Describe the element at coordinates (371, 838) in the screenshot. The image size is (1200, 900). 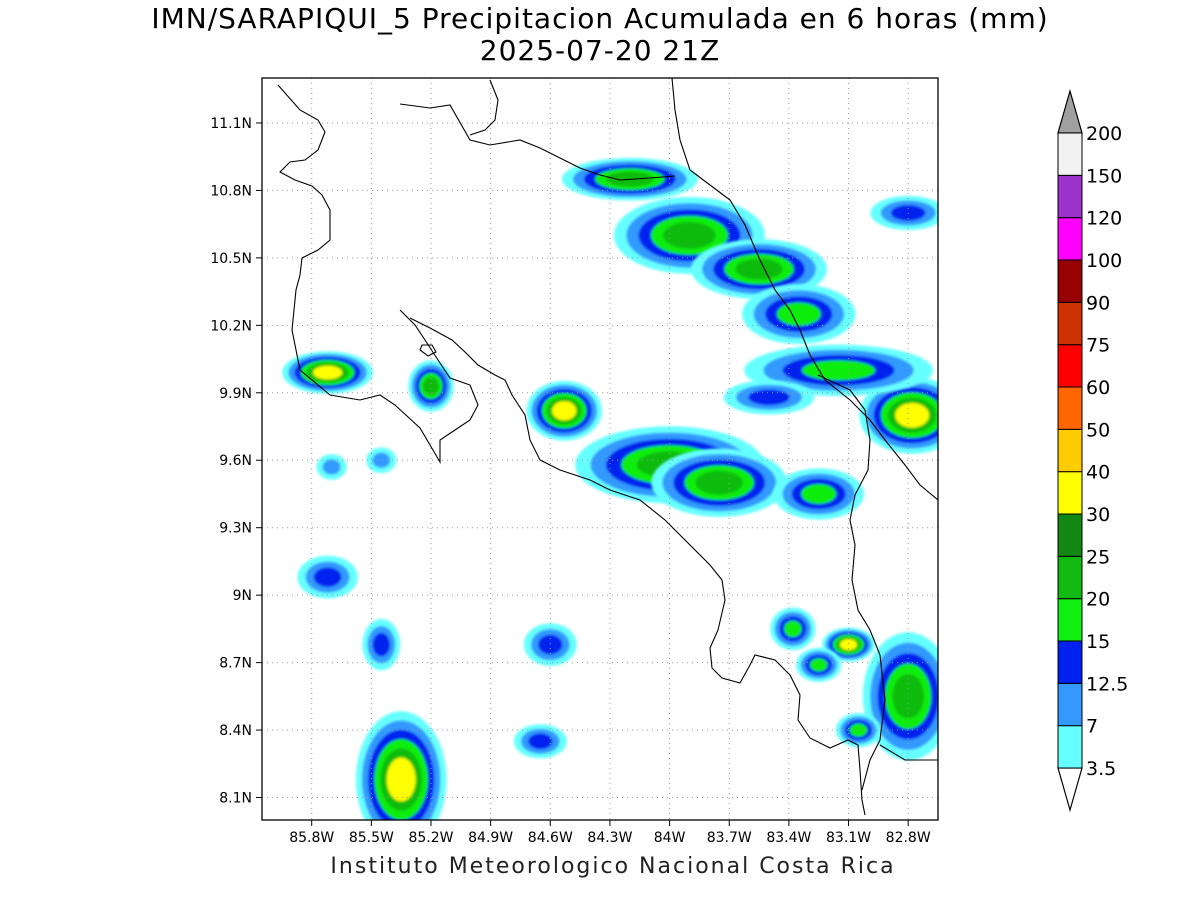
I see `lon-tick-label: 85.5W` at that location.